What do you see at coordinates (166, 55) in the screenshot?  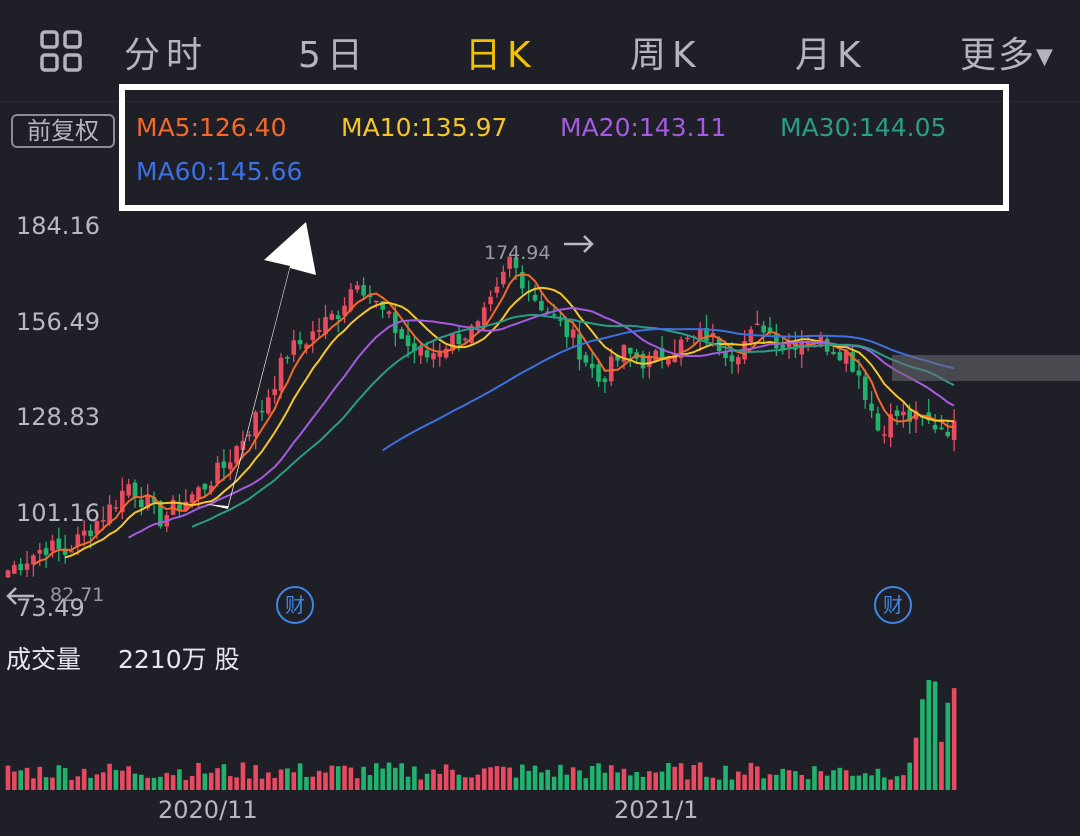 I see `tab-intraday: 分时` at bounding box center [166, 55].